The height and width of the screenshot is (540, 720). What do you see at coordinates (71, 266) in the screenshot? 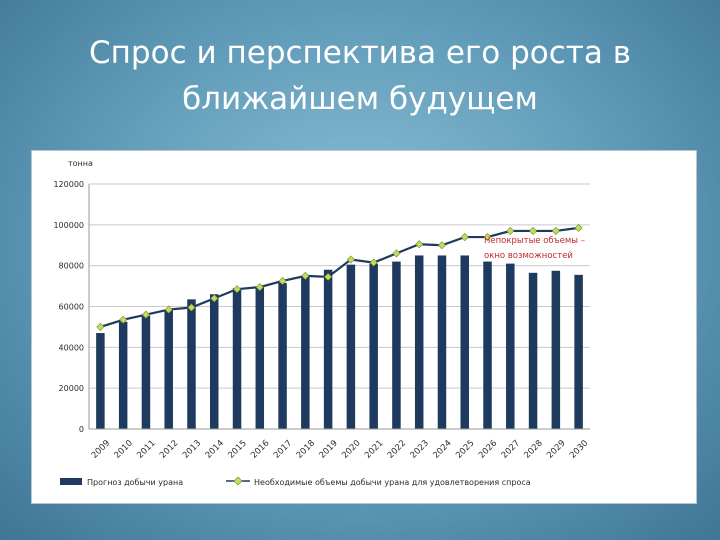
I see `y-tick-label-80000: 80000` at bounding box center [71, 266].